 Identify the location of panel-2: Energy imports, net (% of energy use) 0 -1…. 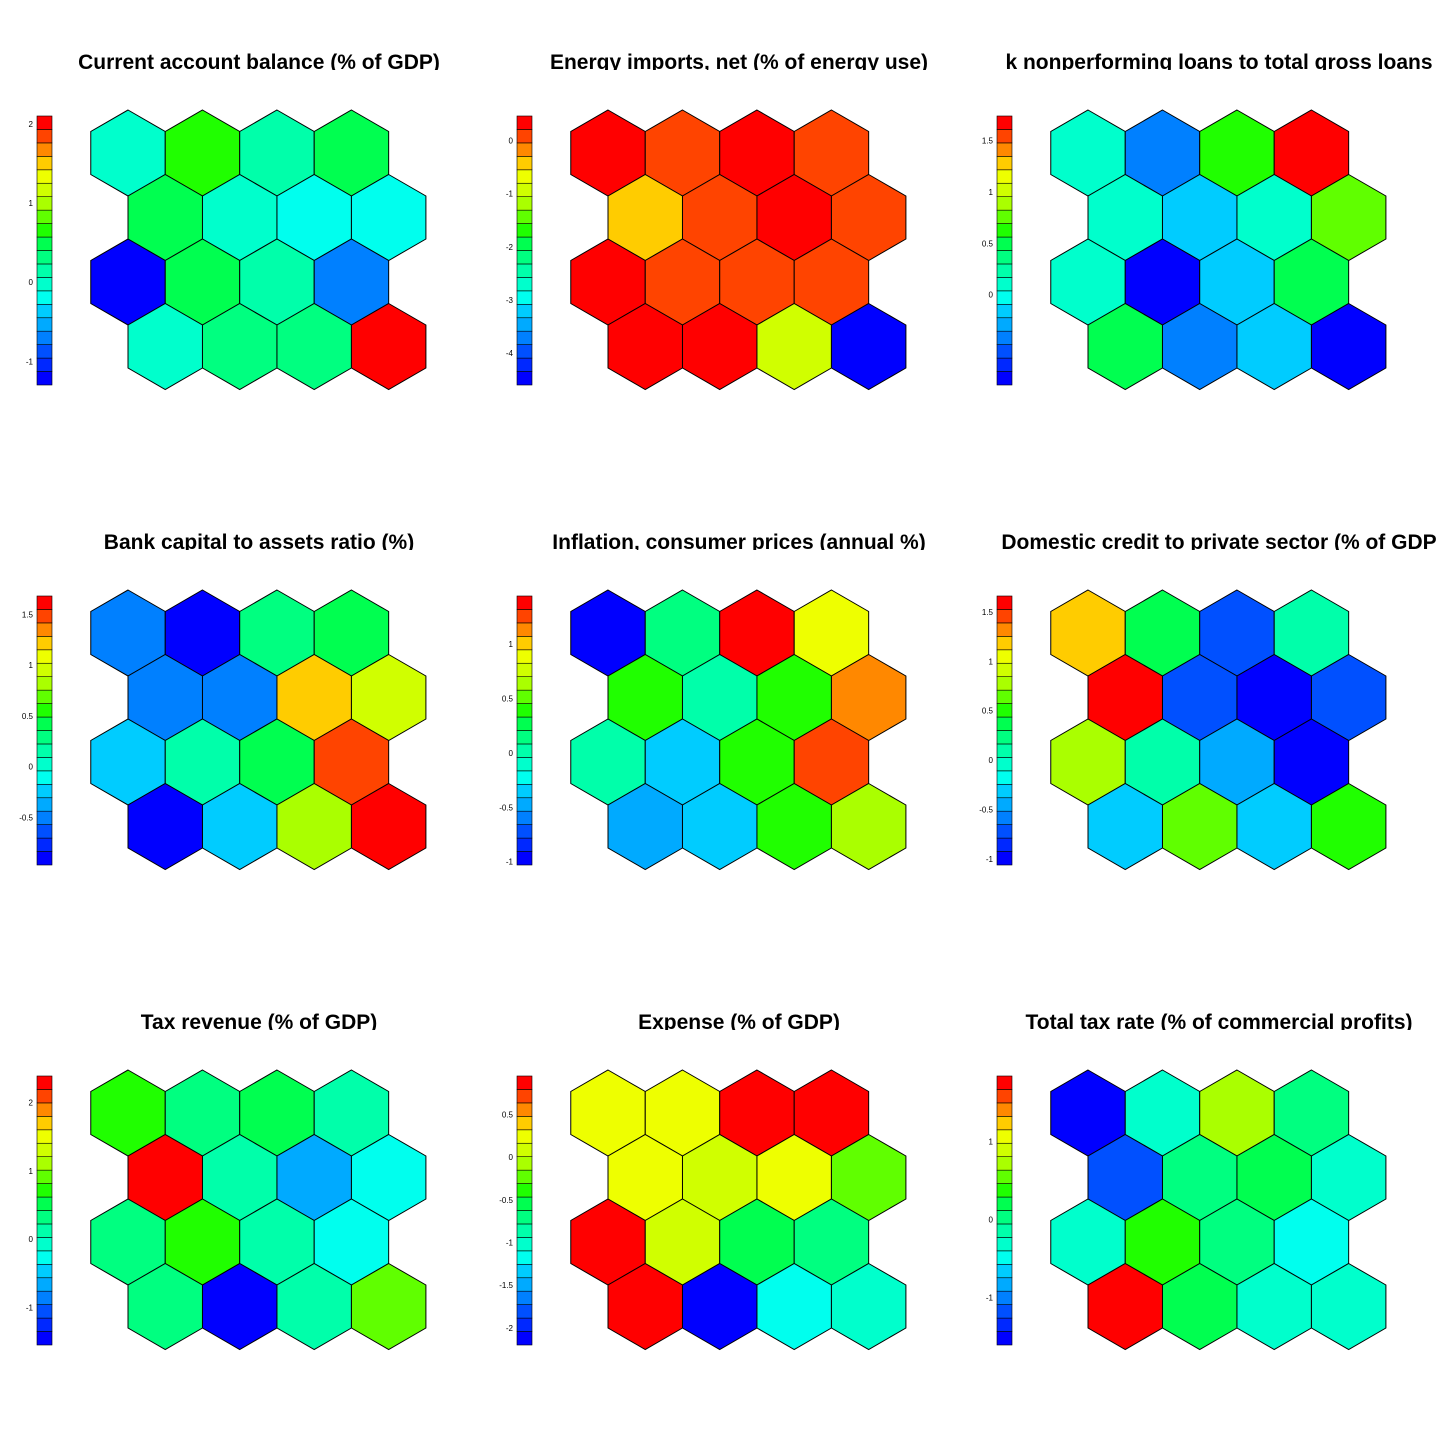
(717, 221).